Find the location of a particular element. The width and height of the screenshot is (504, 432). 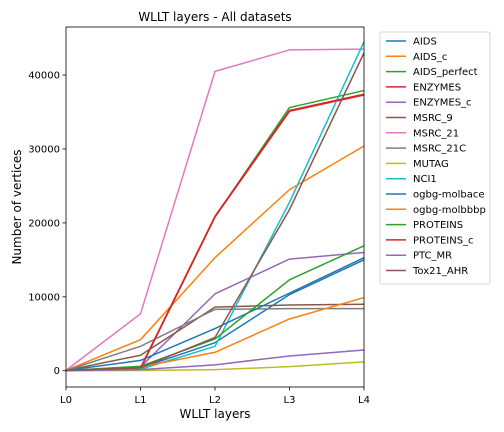

legend-label: Tox21_AHR is located at coordinates (440, 271).